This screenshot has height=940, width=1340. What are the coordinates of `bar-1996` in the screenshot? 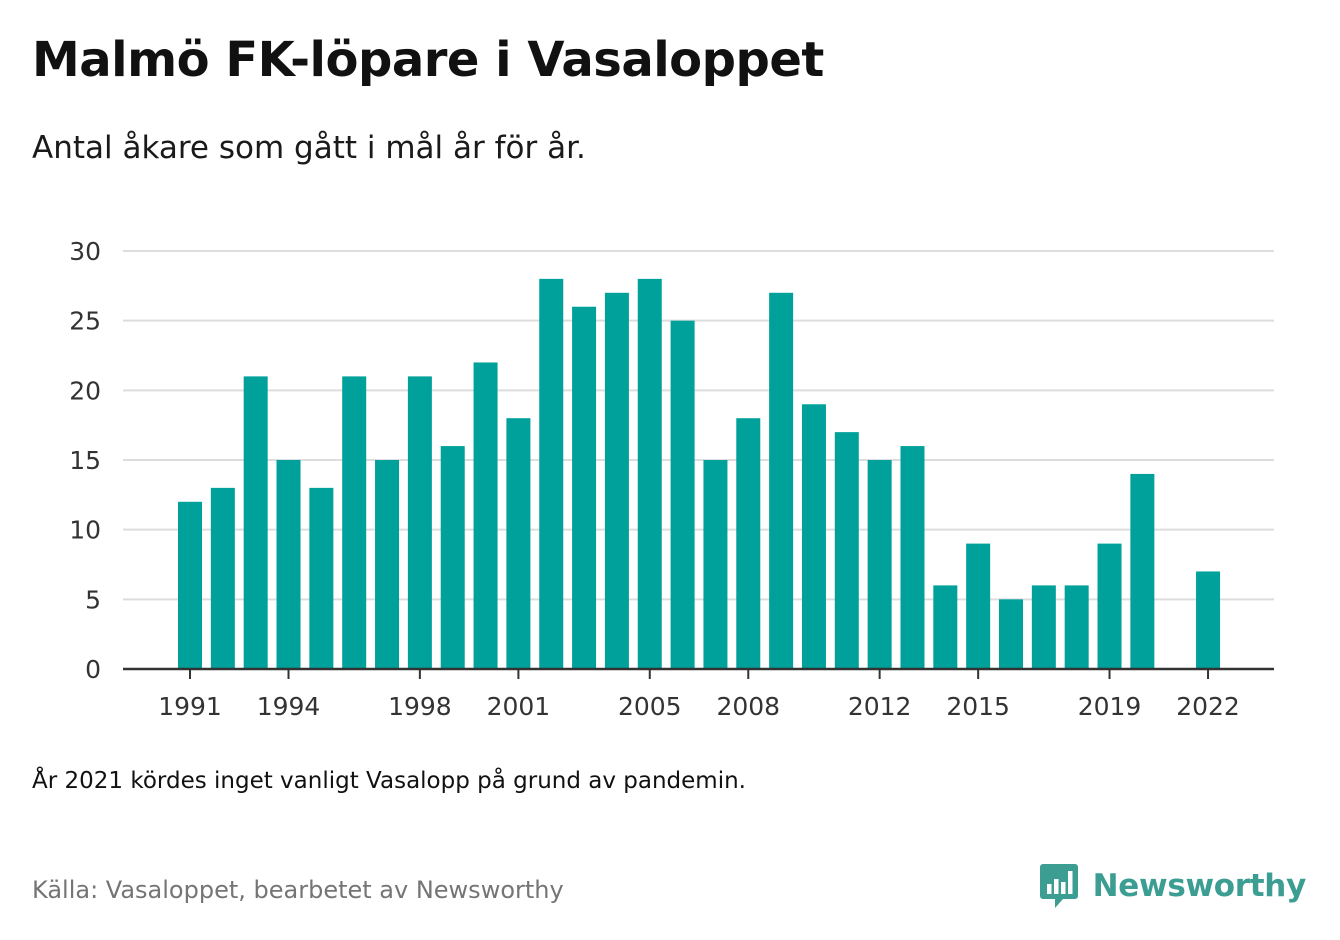 It's located at (354, 522).